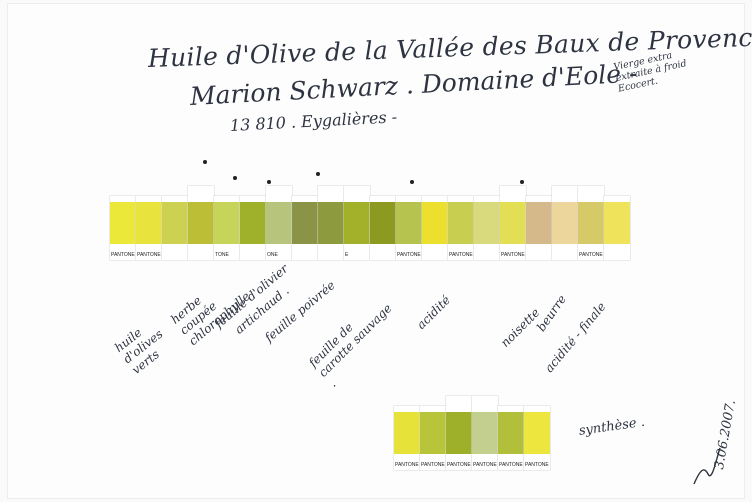  Describe the element at coordinates (409, 255) in the screenshot. I see `chip-code-label: PANTONE 397 C` at that location.